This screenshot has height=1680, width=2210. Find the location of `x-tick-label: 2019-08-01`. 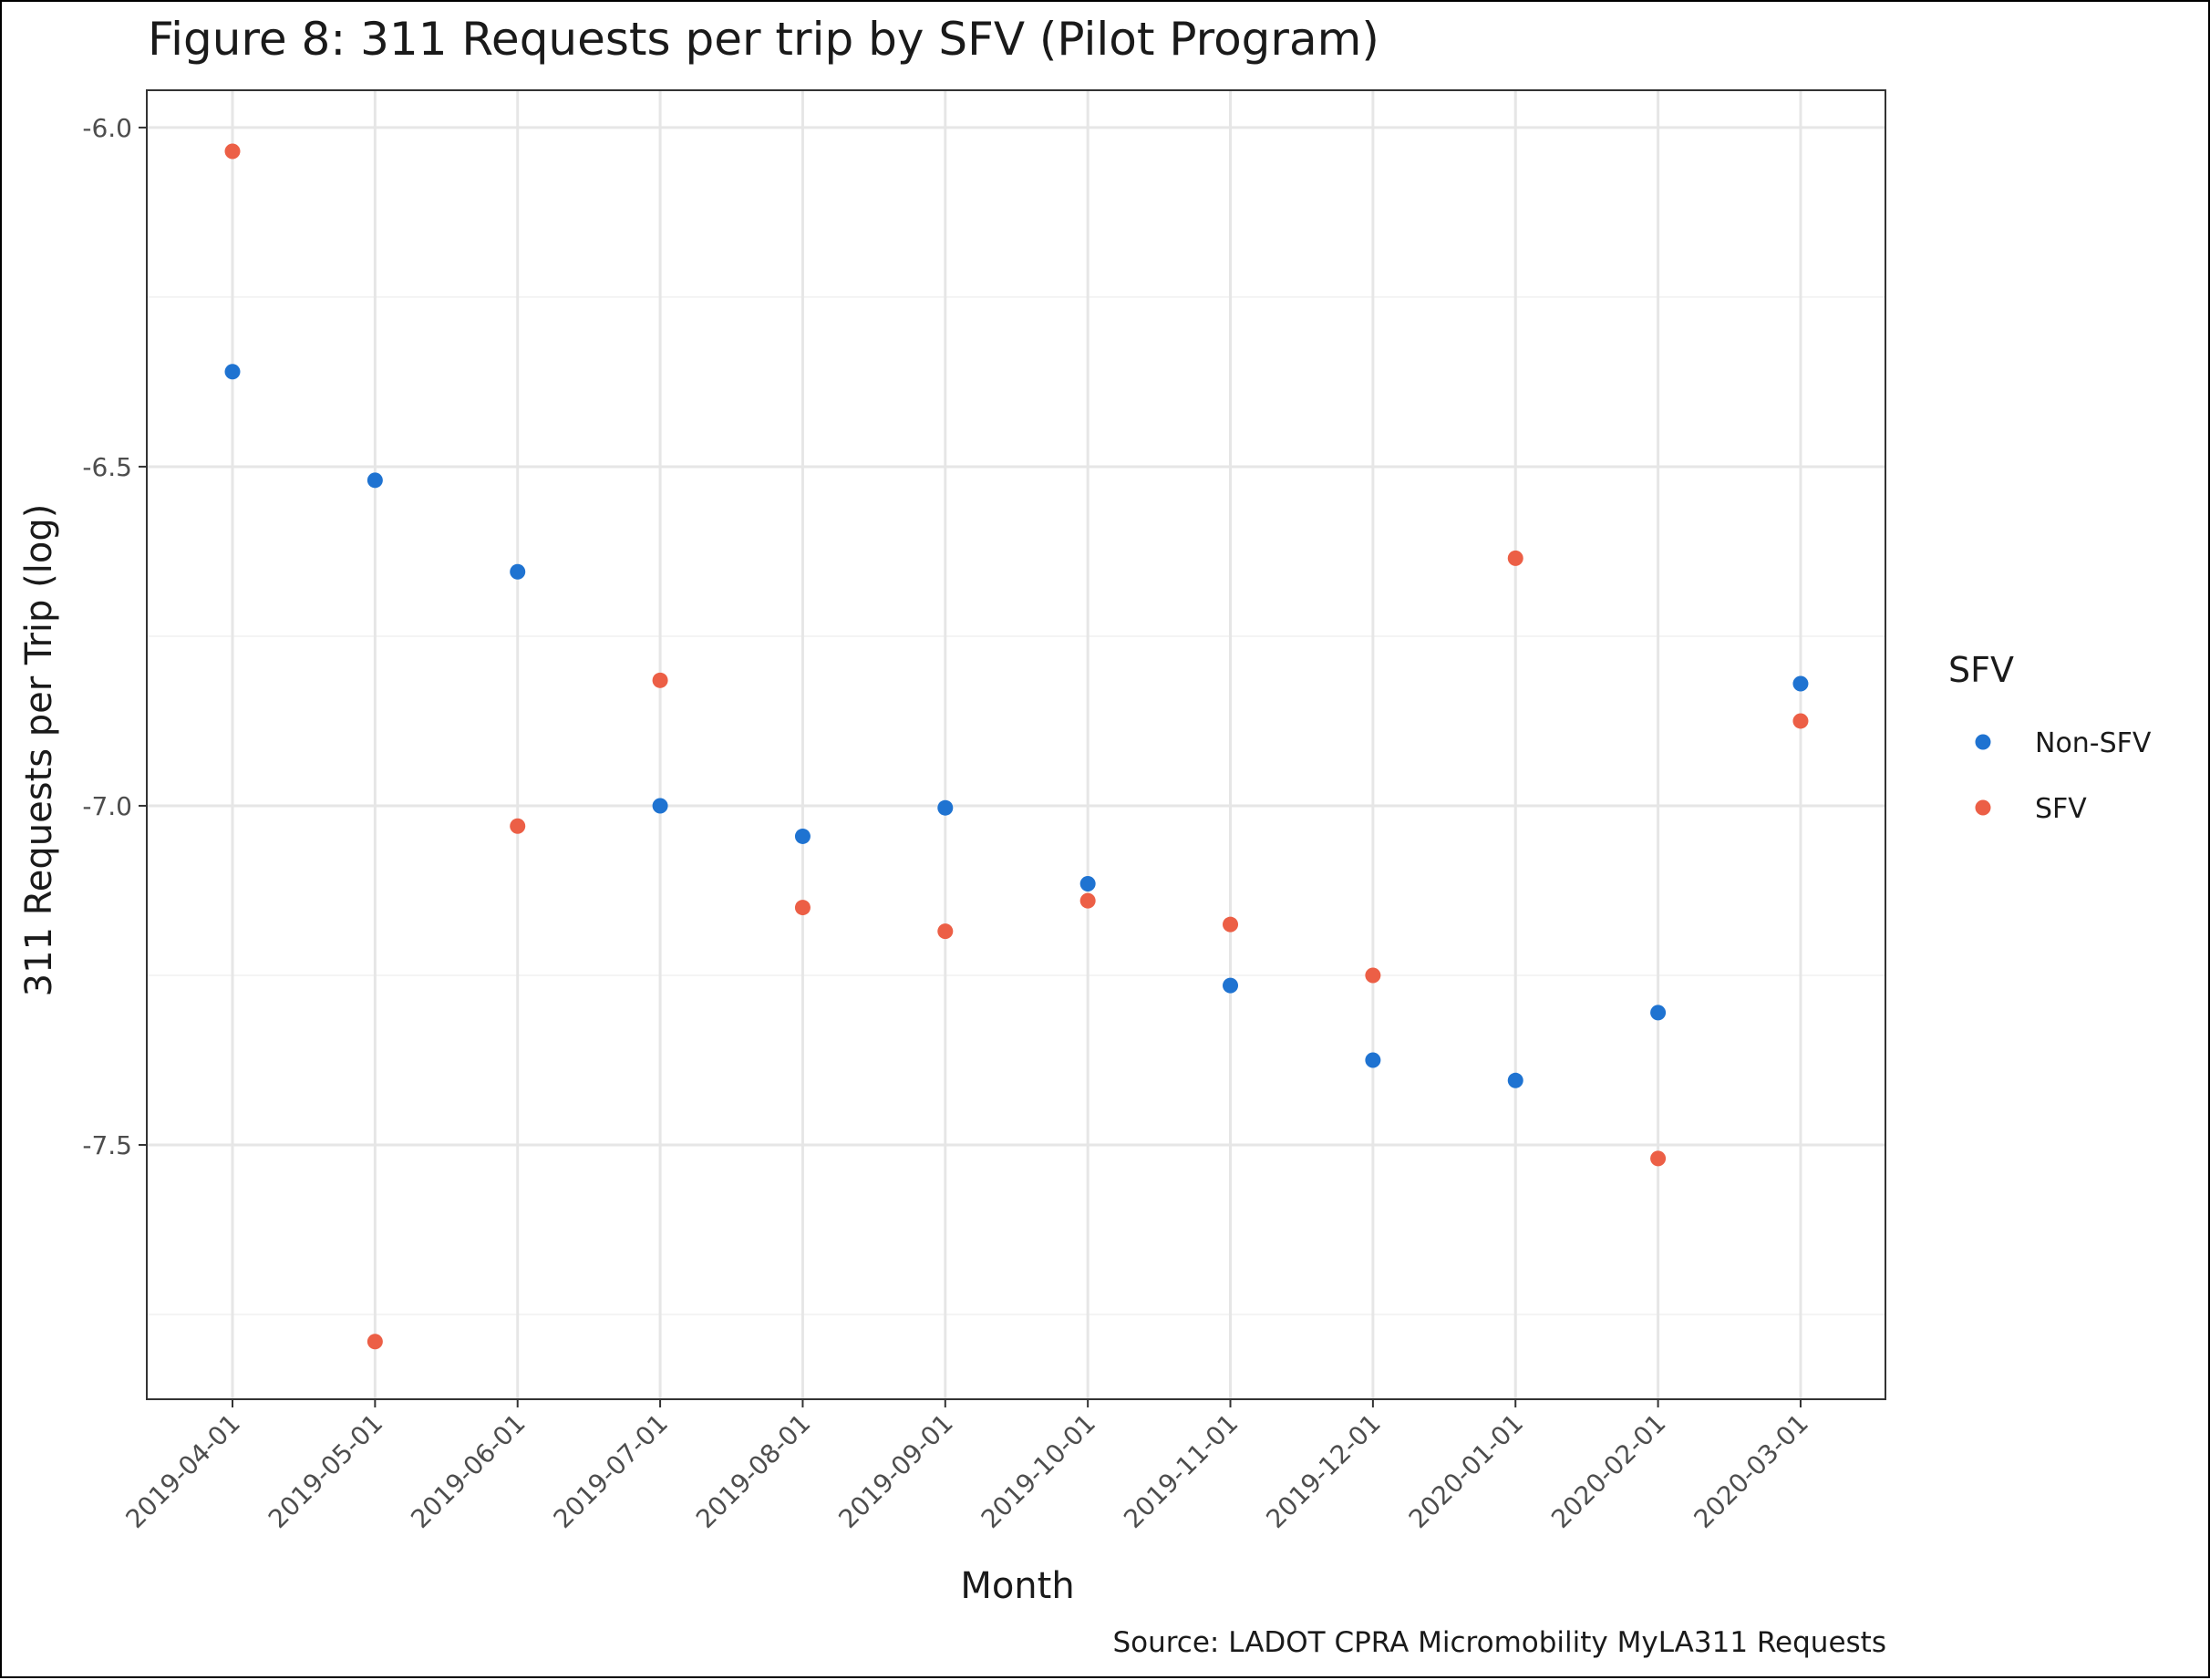

x-tick-label: 2019-08-01 is located at coordinates (753, 1471).